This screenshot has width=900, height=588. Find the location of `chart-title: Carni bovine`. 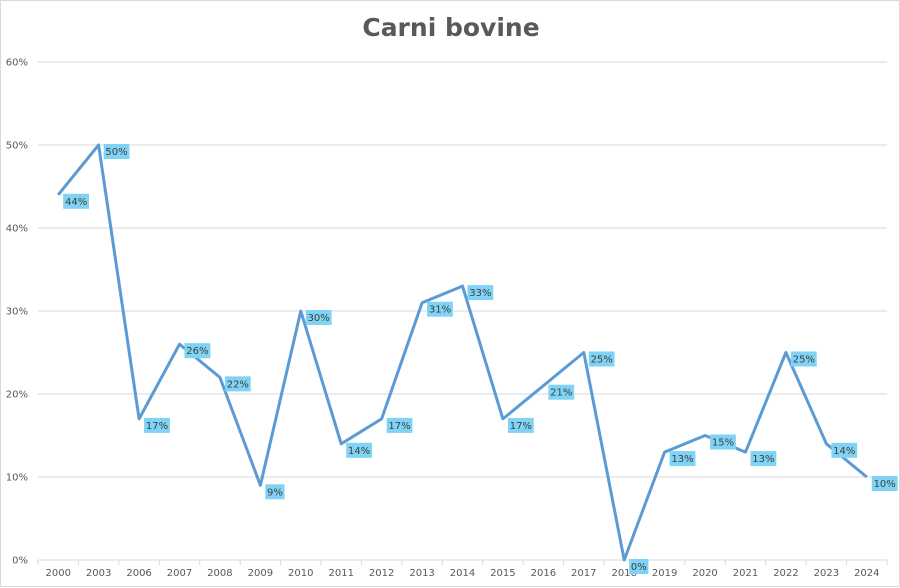

chart-title: Carni bovine is located at coordinates (451, 27).